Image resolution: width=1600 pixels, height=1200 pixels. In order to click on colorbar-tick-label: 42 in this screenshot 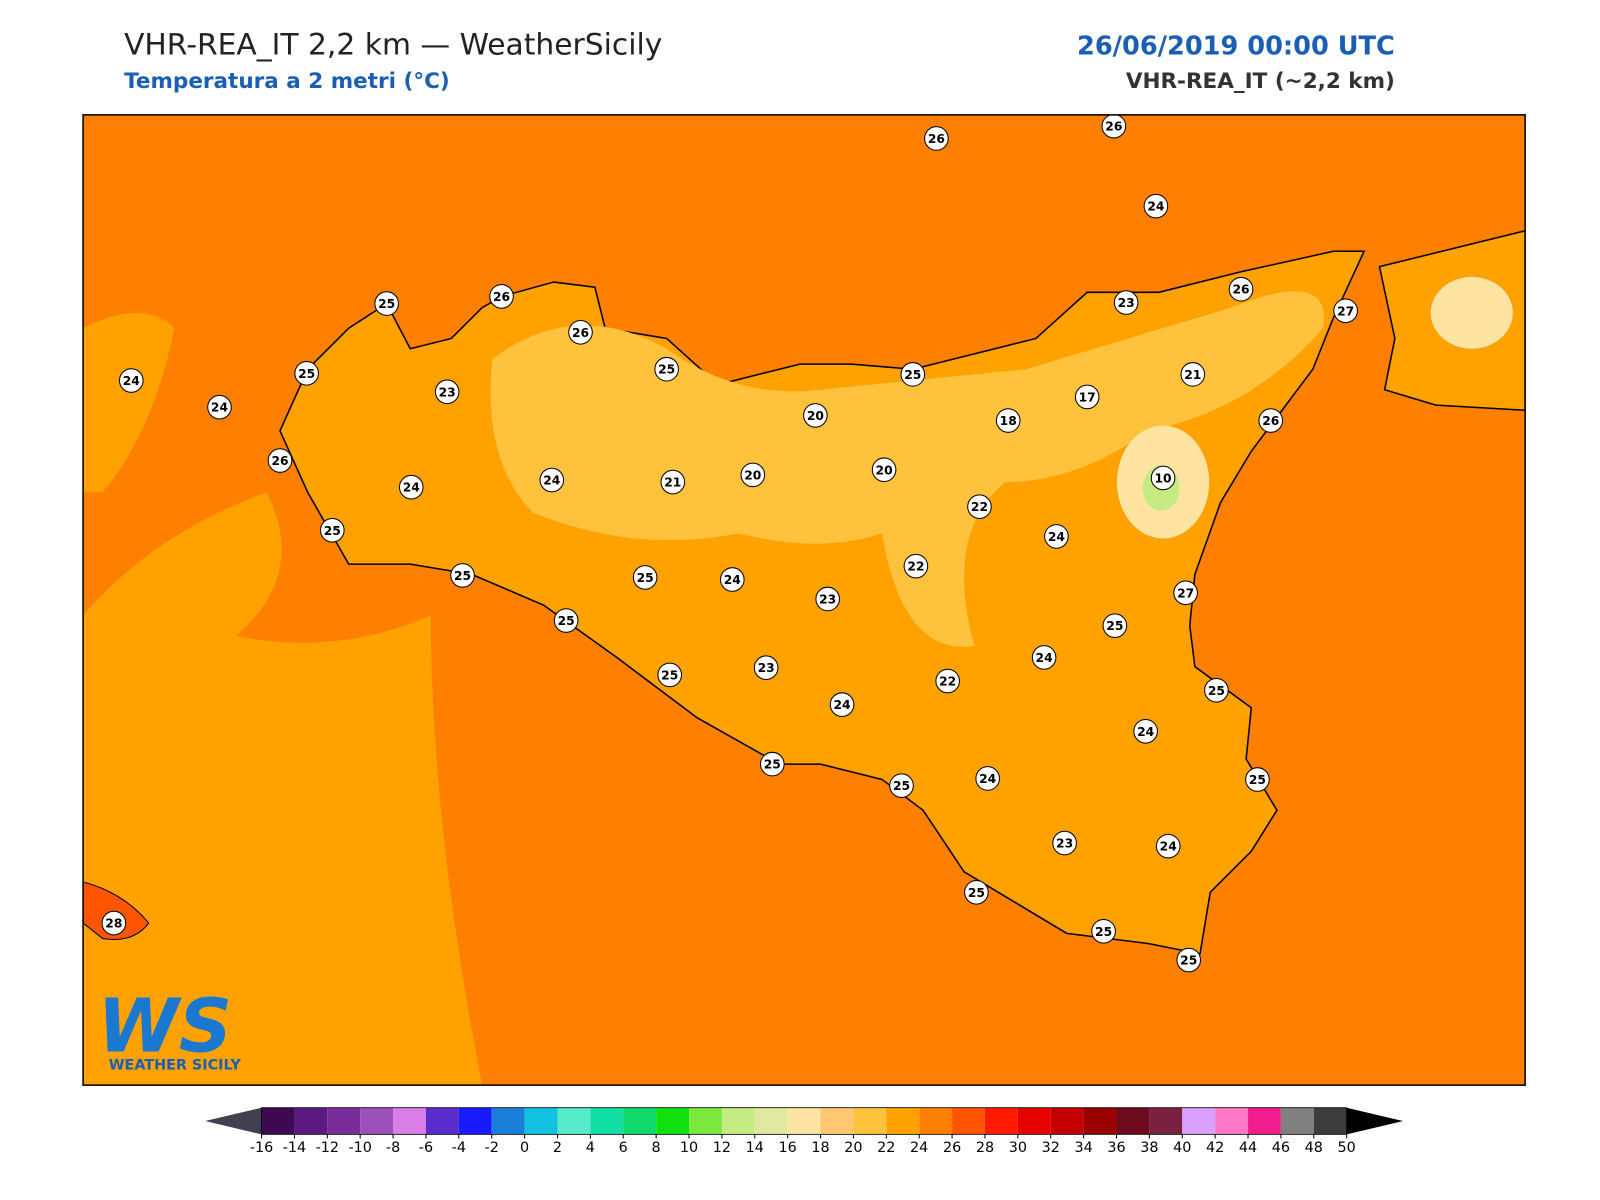, I will do `click(1215, 1148)`.